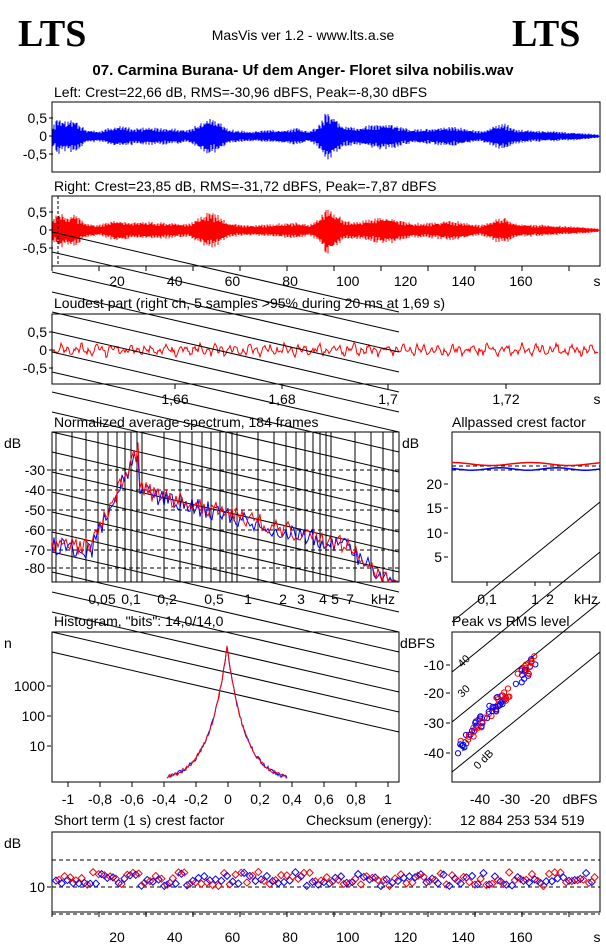 The height and width of the screenshot is (946, 606). What do you see at coordinates (233, 937) in the screenshot?
I see `crest-xtick: 60` at bounding box center [233, 937].